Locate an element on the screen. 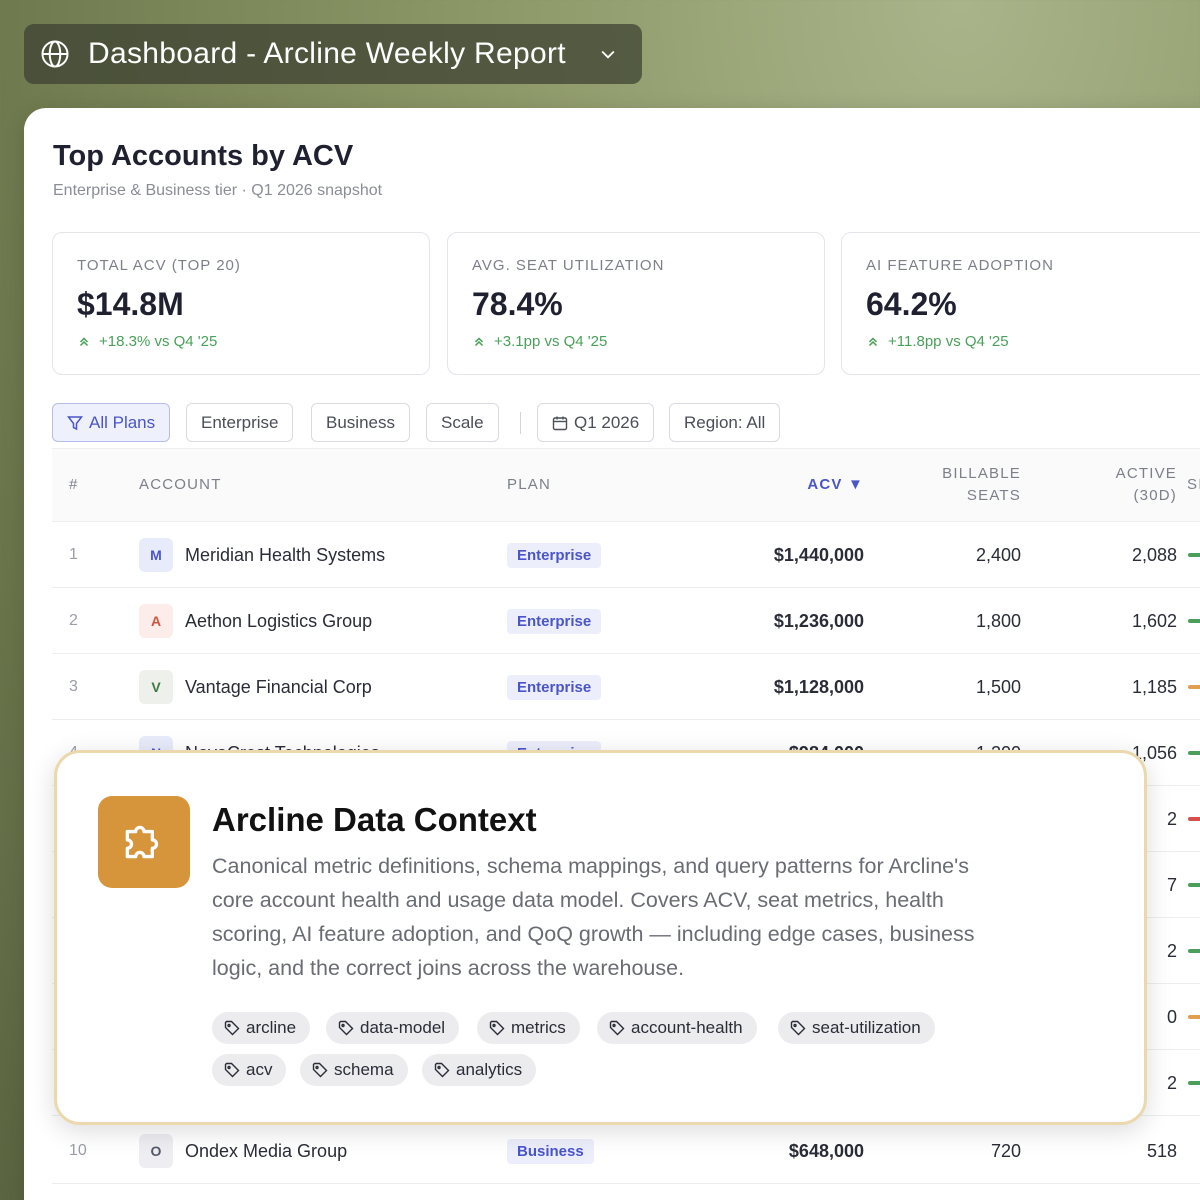 The width and height of the screenshot is (1200, 1200). tag-label: account-health is located at coordinates (687, 1027).